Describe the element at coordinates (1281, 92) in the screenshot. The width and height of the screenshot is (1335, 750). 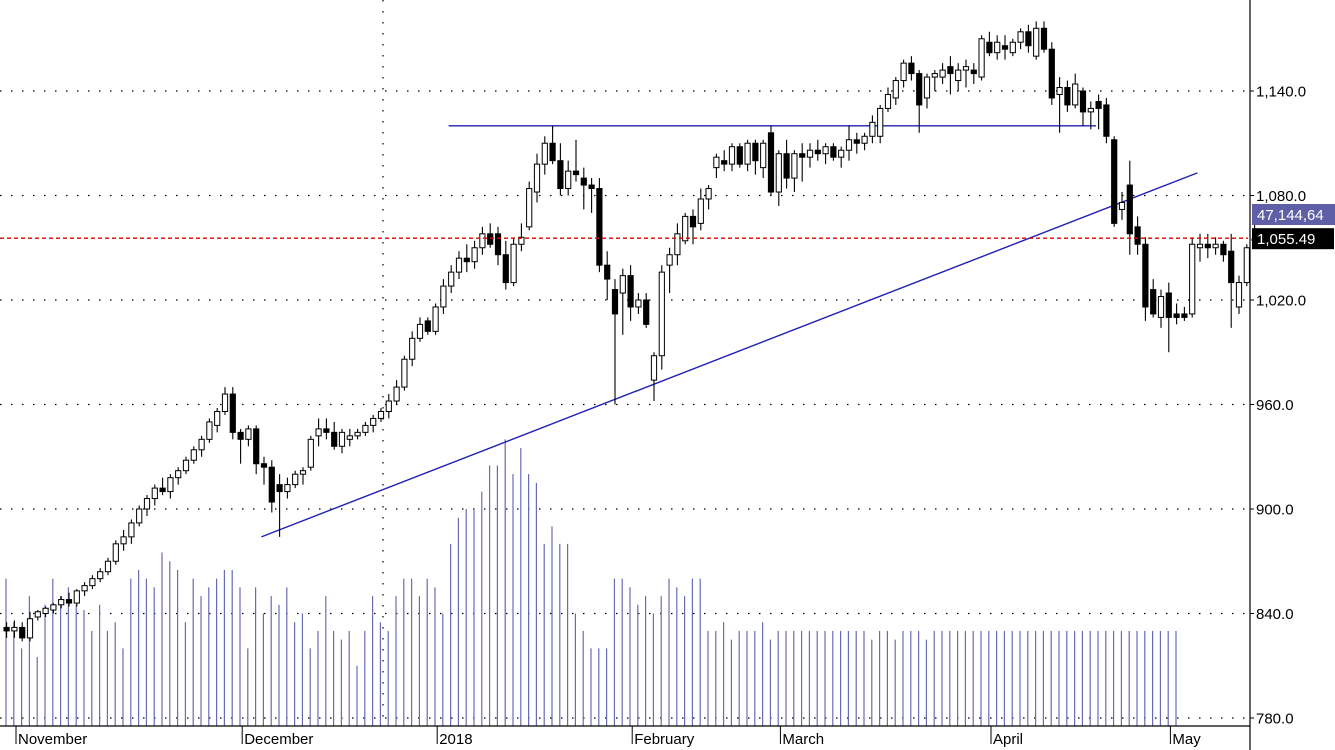
I see `y-tick-label: 1,140.0` at that location.